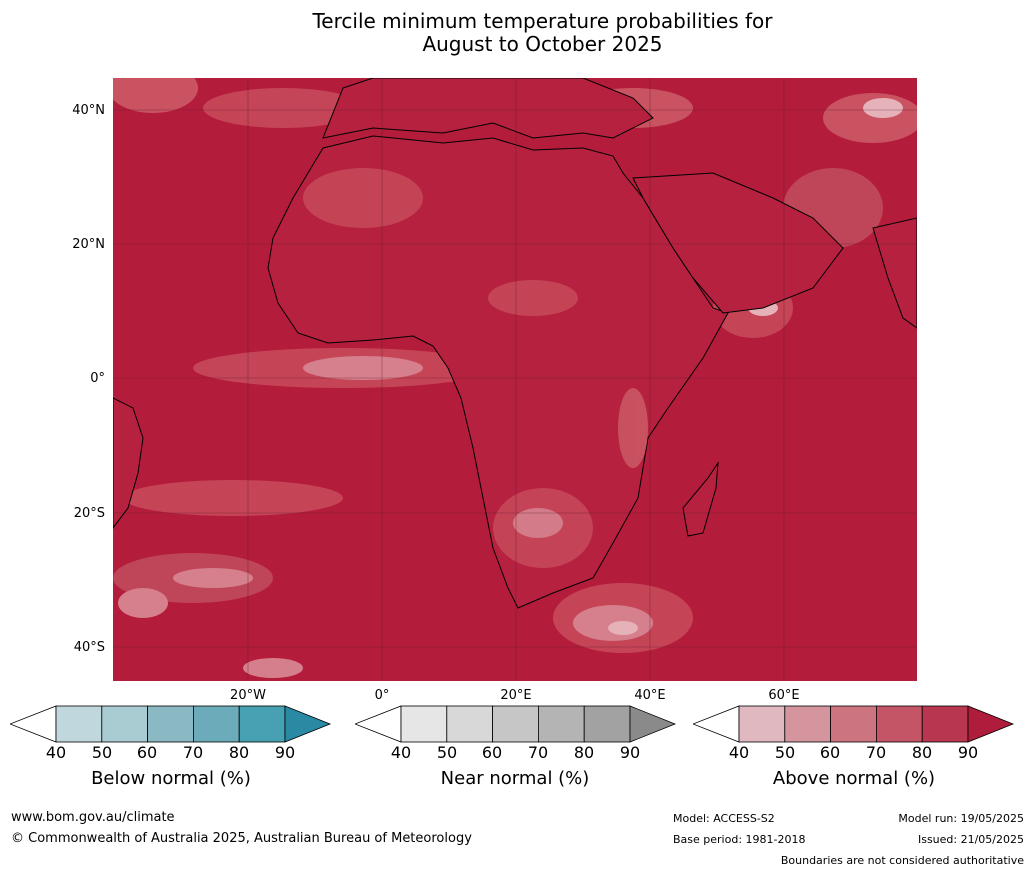 Image resolution: width=1035 pixels, height=873 pixels. I want to click on title-line-2: August to October 2025, so click(542, 44).